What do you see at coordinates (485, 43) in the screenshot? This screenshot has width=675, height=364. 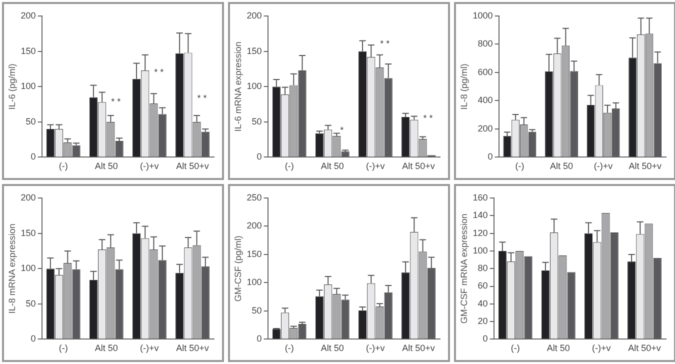 I see `y-tick-label: 800` at bounding box center [485, 43].